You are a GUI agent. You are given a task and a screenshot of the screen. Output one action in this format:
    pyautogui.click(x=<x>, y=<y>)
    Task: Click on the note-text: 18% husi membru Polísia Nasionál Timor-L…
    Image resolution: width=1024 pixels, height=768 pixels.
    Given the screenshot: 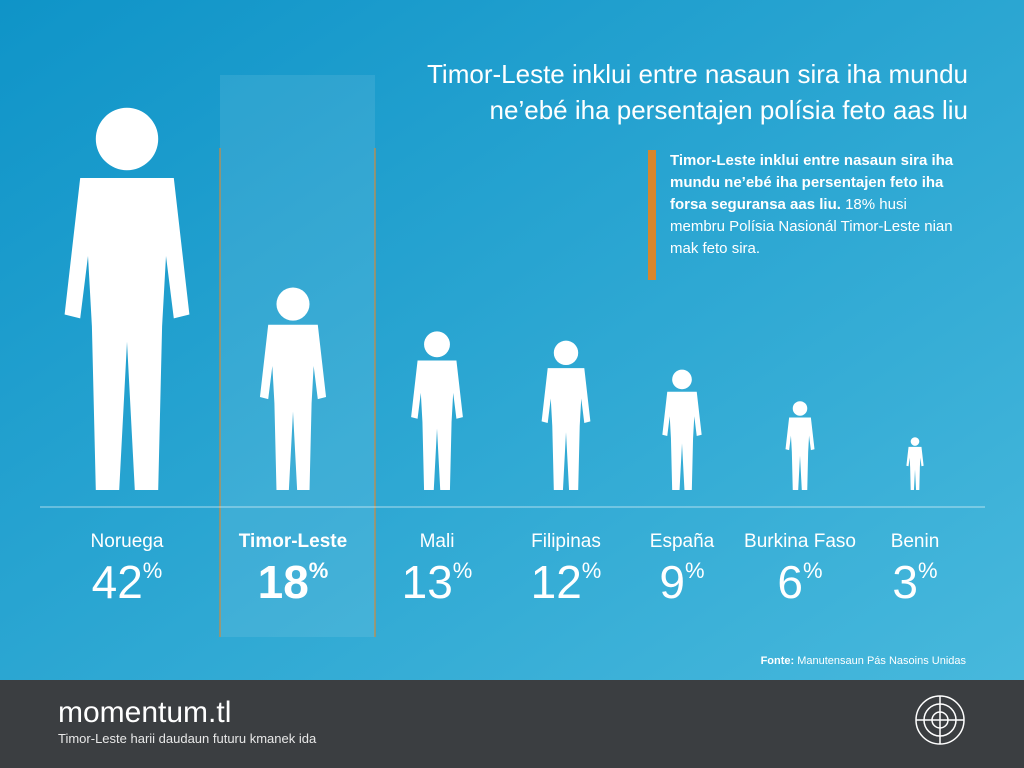 What is the action you would take?
    pyautogui.click(x=811, y=226)
    